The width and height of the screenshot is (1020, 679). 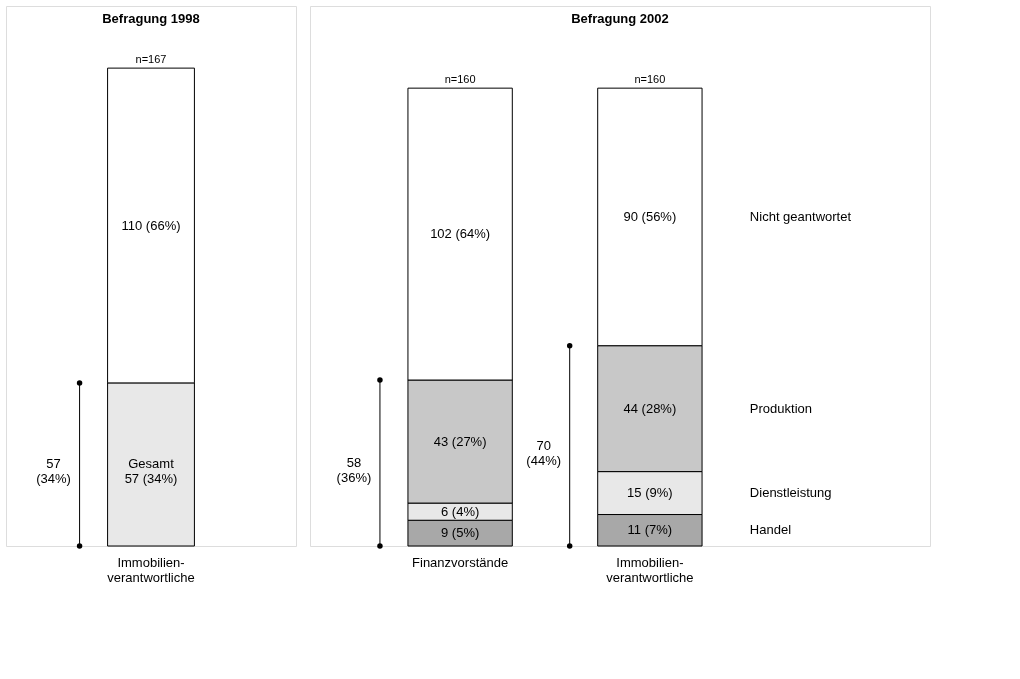 I want to click on data-label: 43 (27%), so click(x=460, y=441).